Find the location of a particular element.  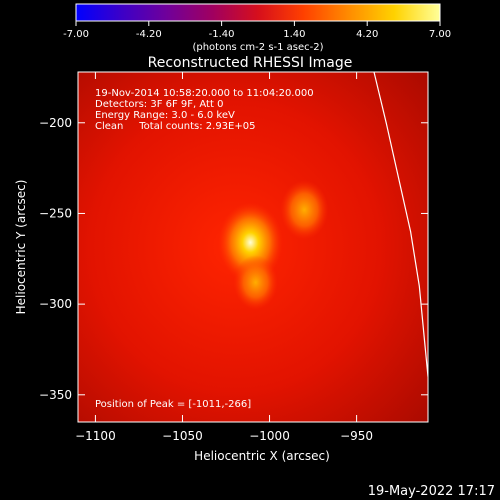

timestamp: 19-May-2022 17:17 is located at coordinates (431, 491).